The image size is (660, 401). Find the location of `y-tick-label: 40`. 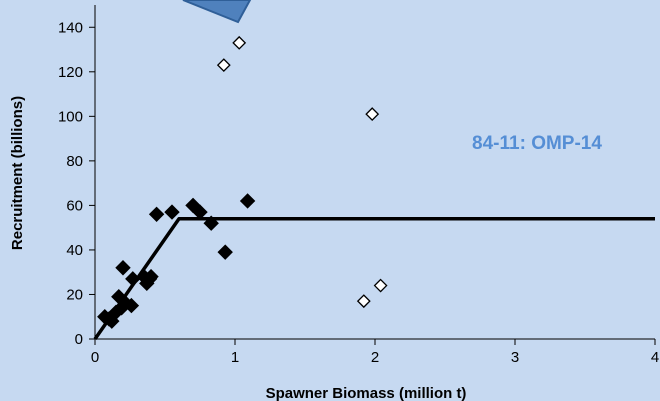

y-tick-label: 40 is located at coordinates (74, 250).